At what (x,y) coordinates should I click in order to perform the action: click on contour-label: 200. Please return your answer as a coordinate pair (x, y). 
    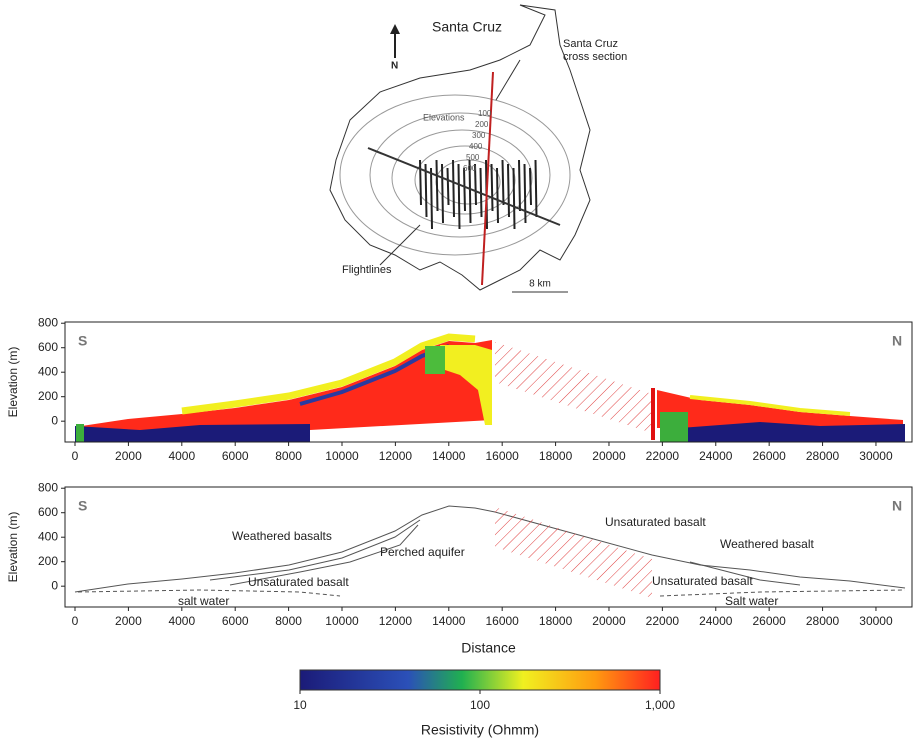
    Looking at the image, I should click on (482, 124).